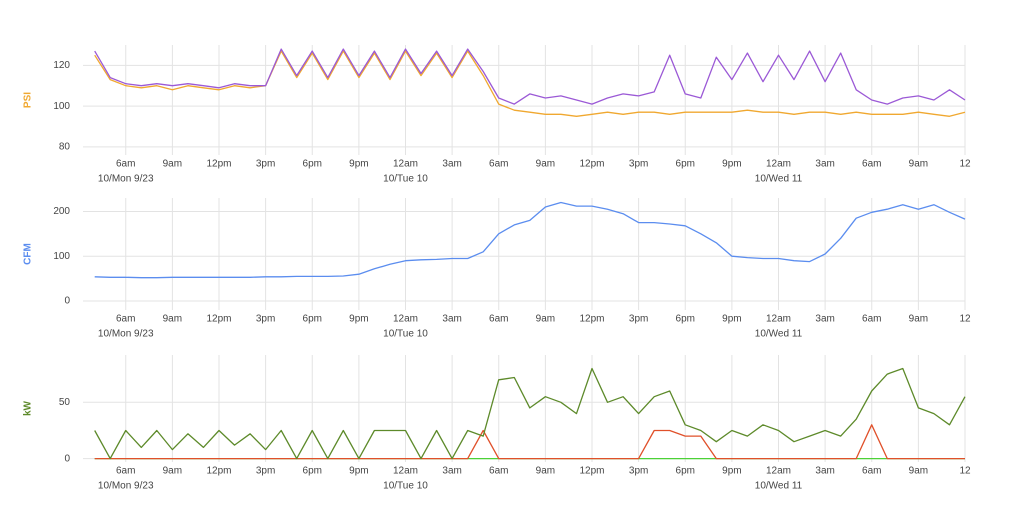 This screenshot has width=1024, height=511. Describe the element at coordinates (65, 146) in the screenshot. I see `y-tick-label: 80` at that location.